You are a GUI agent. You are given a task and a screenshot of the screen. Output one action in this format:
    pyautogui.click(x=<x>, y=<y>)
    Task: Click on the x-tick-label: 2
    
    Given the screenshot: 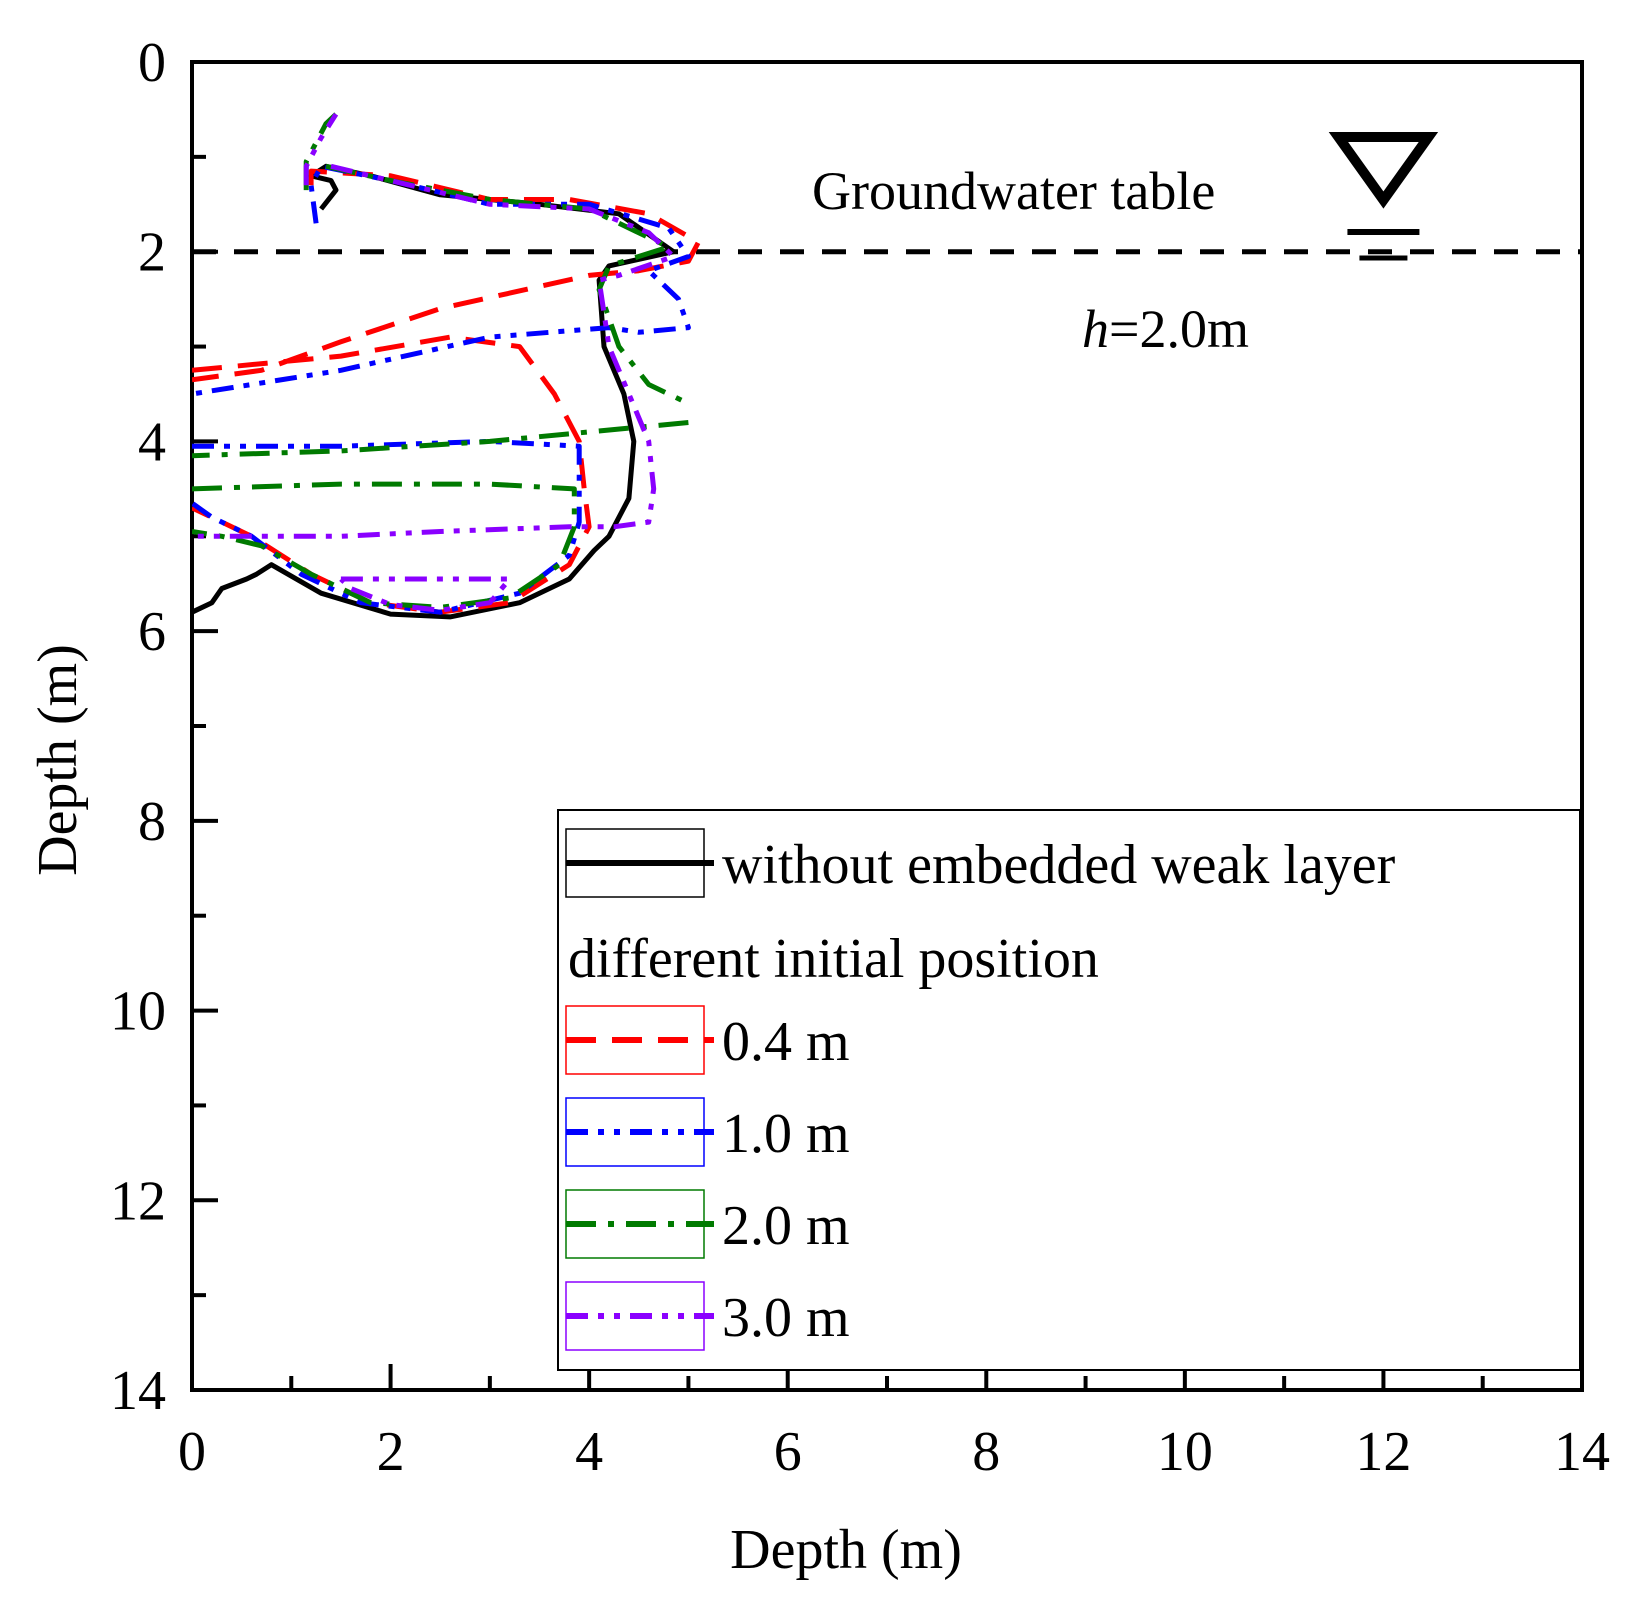 What is the action you would take?
    pyautogui.click(x=391, y=1452)
    